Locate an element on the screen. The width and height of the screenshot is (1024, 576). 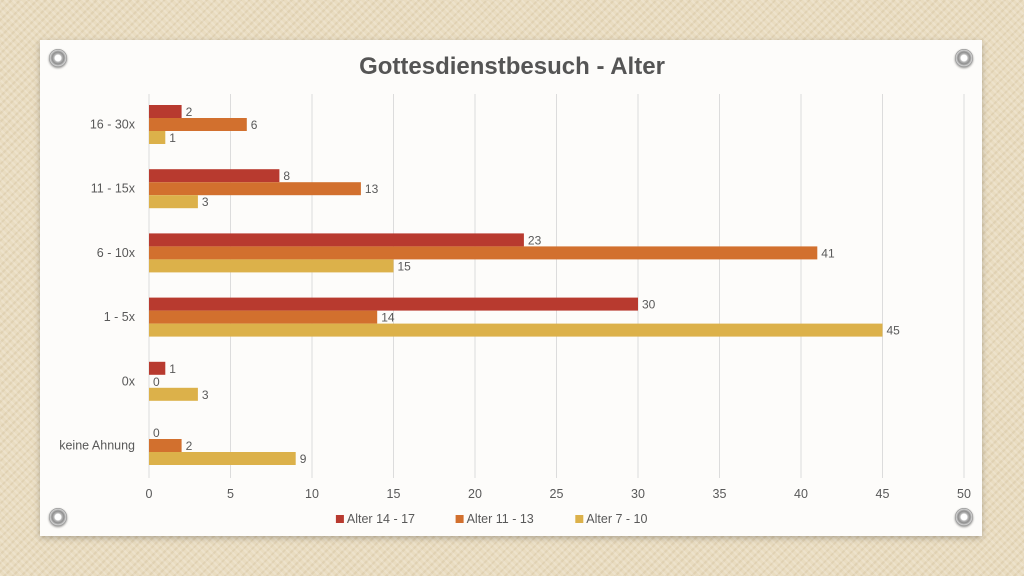
chart-title: Gottesdienstbesuch - Alter is located at coordinates (512, 66).